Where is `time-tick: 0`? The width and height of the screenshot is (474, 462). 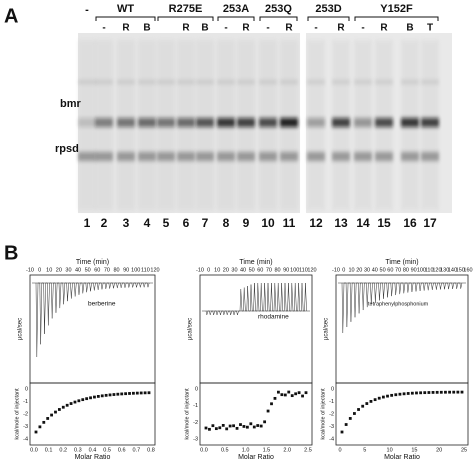
time-tick: 0 is located at coordinates (208, 270).